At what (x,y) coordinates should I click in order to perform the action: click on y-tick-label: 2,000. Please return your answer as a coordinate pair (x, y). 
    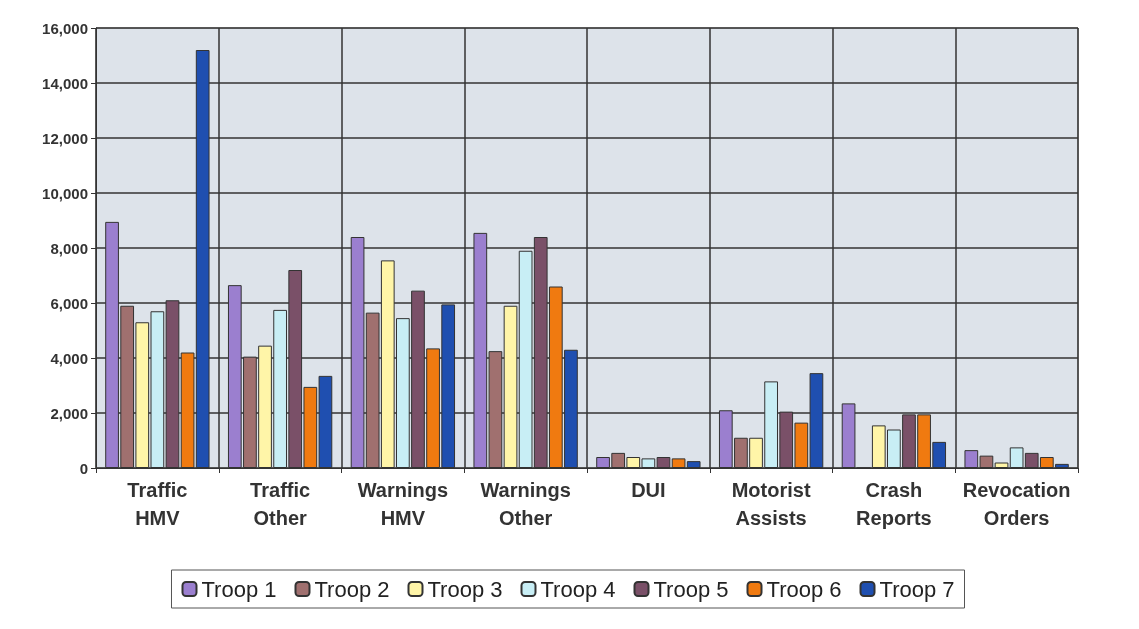
    Looking at the image, I should click on (69, 413).